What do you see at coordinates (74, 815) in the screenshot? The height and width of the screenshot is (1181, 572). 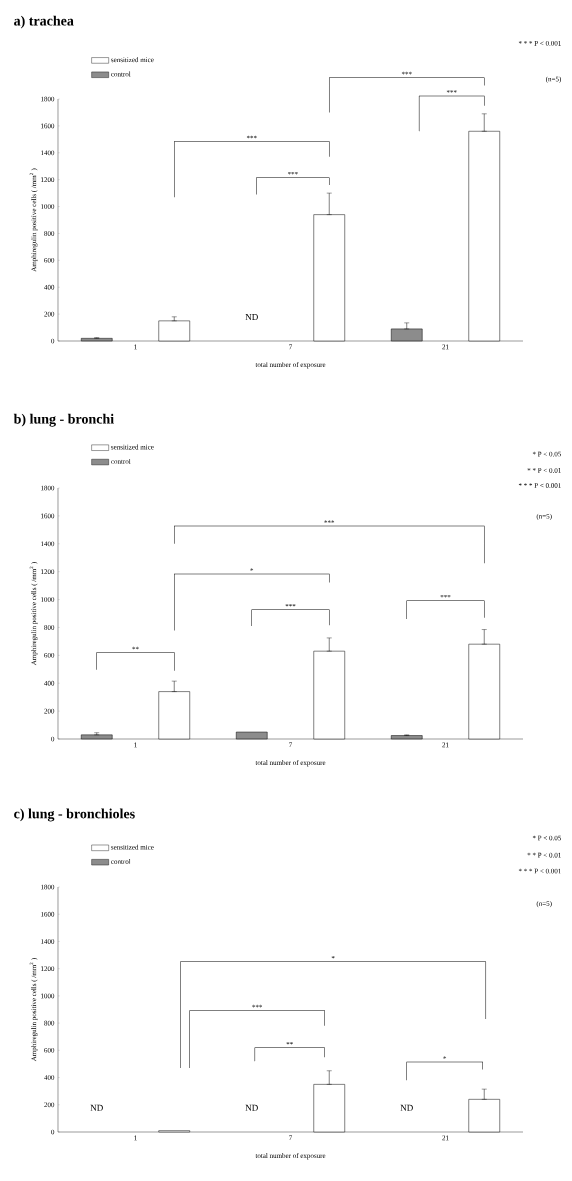 I see `chart-title: c) lung - bronchioles` at bounding box center [74, 815].